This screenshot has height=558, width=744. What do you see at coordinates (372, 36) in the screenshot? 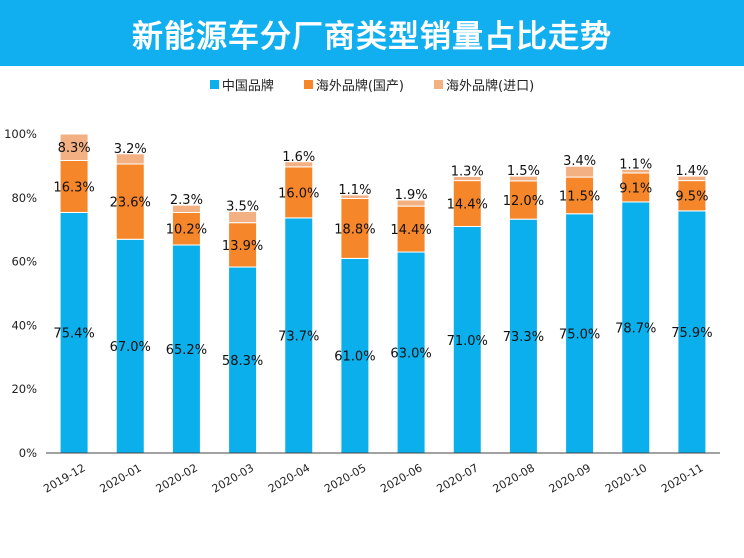
I see `chart-title: 新能源车分厂商类型销量占比走势` at bounding box center [372, 36].